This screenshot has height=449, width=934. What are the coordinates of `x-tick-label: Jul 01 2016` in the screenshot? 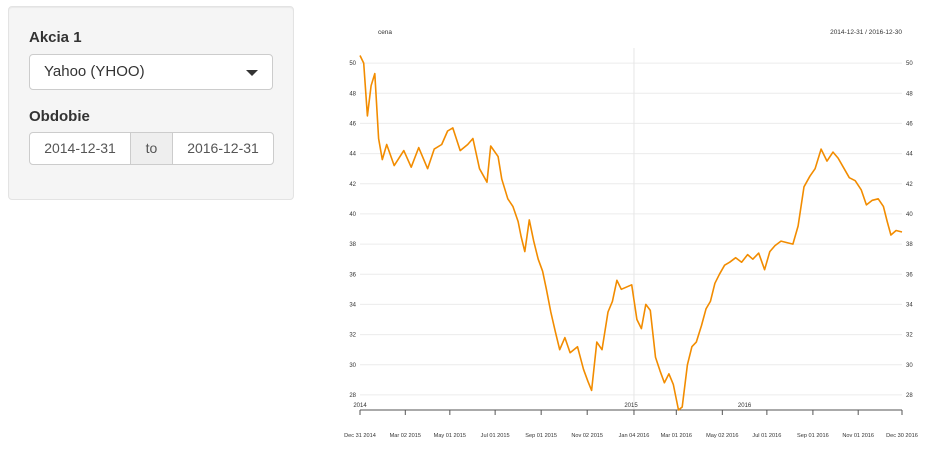 It's located at (766, 436).